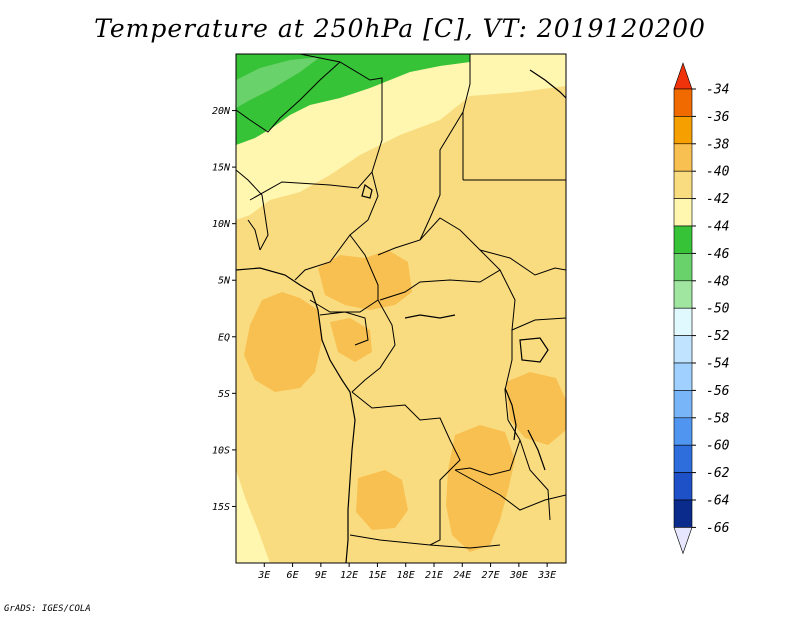 This screenshot has width=800, height=618. Describe the element at coordinates (344, 328) in the screenshot. I see `border-gabon` at that location.